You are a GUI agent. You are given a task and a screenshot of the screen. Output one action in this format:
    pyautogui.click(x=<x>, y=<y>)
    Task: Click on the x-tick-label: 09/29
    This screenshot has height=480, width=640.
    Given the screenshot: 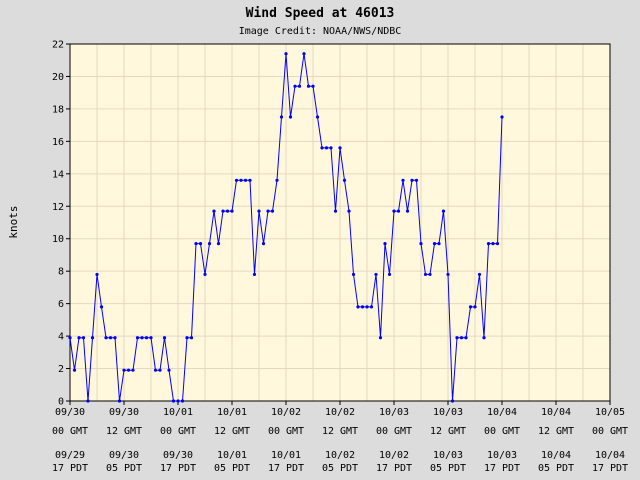 What is the action you would take?
    pyautogui.click(x=70, y=455)
    